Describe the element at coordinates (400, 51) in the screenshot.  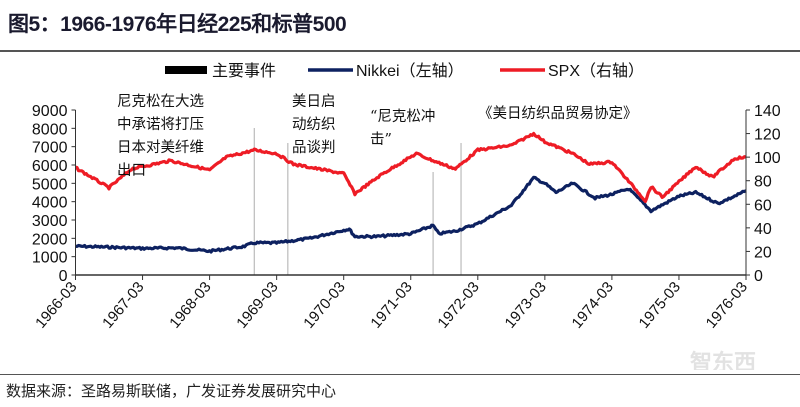
I see `title-divider` at that location.